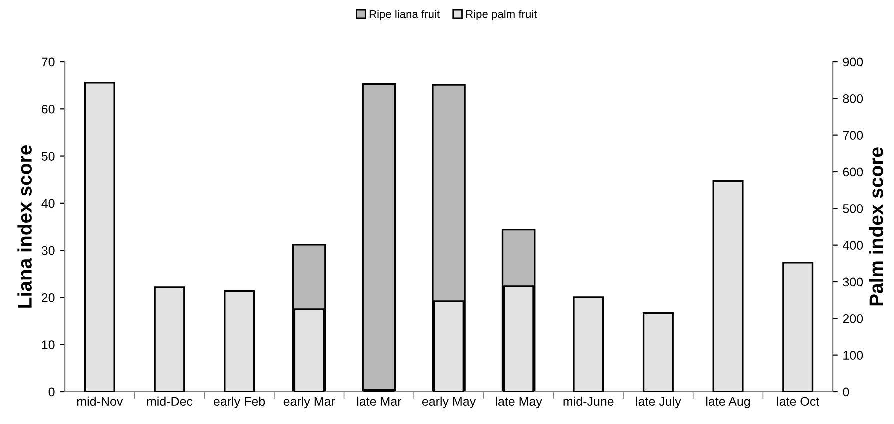 This screenshot has width=894, height=424. I want to click on x-tick-label: early Mar, so click(310, 402).